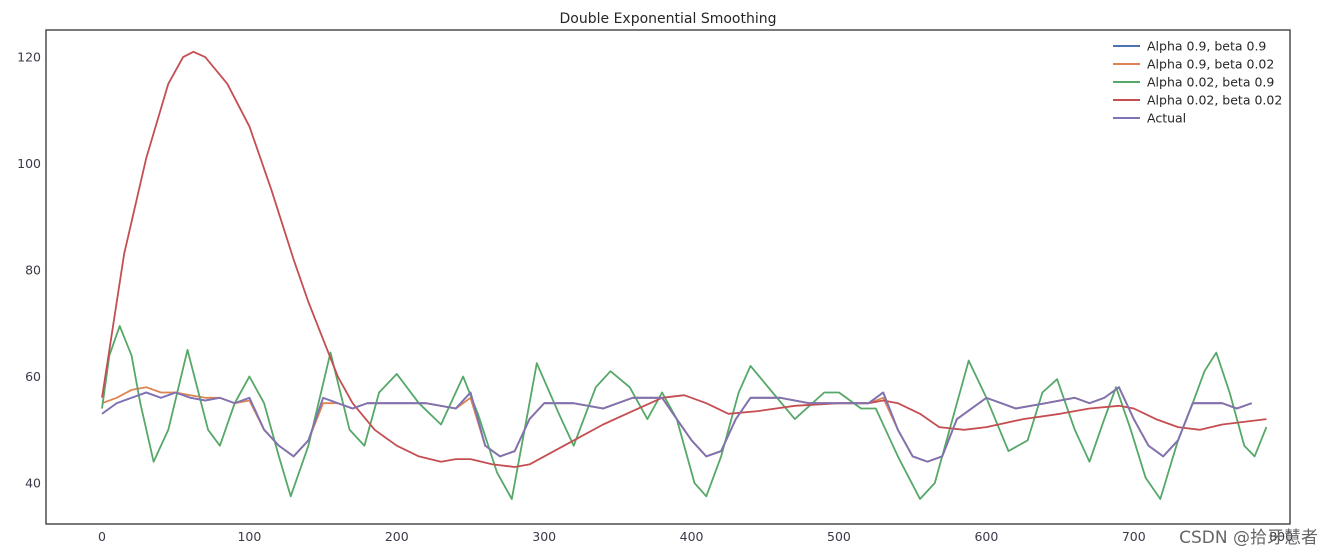 The image size is (1334, 555). Describe the element at coordinates (1248, 538) in the screenshot. I see `watermark: CSDN @拾牙慧者` at that location.